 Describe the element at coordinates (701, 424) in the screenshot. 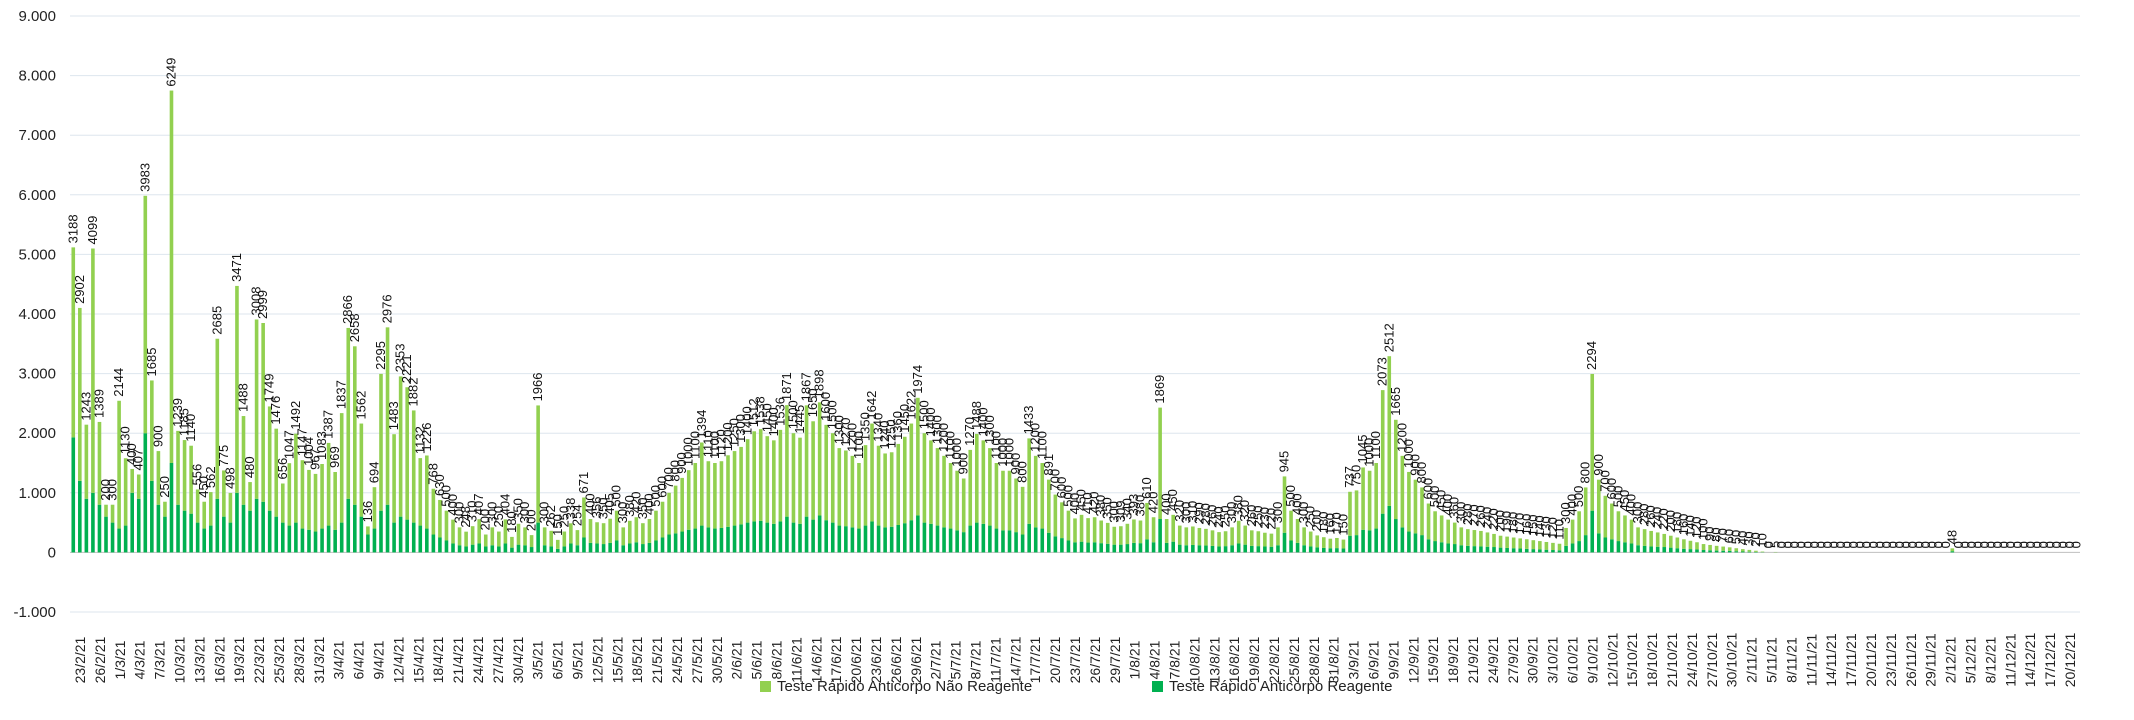

I see `data-label: 1394` at that location.